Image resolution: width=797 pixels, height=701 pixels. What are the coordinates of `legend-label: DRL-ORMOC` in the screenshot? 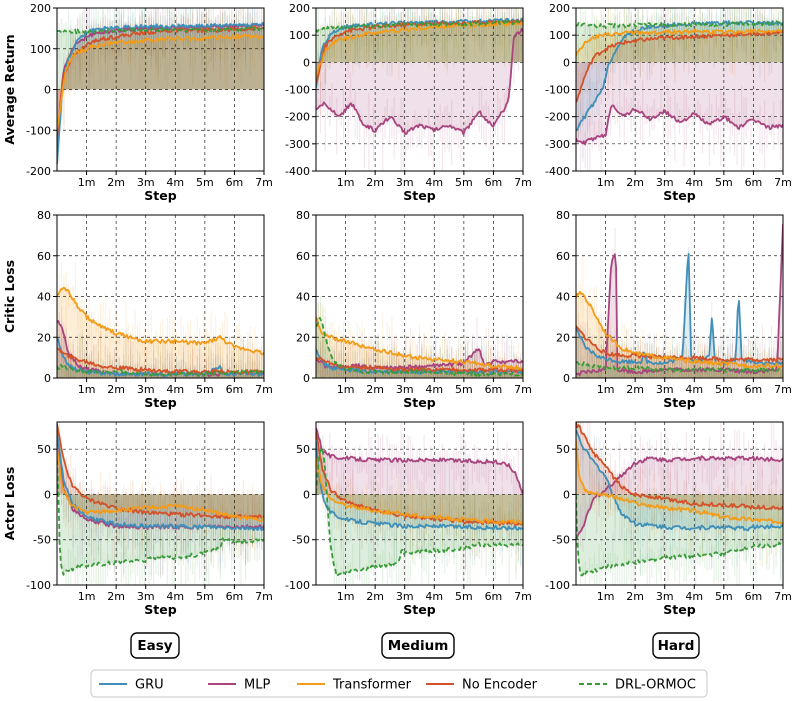 It's located at (655, 685).